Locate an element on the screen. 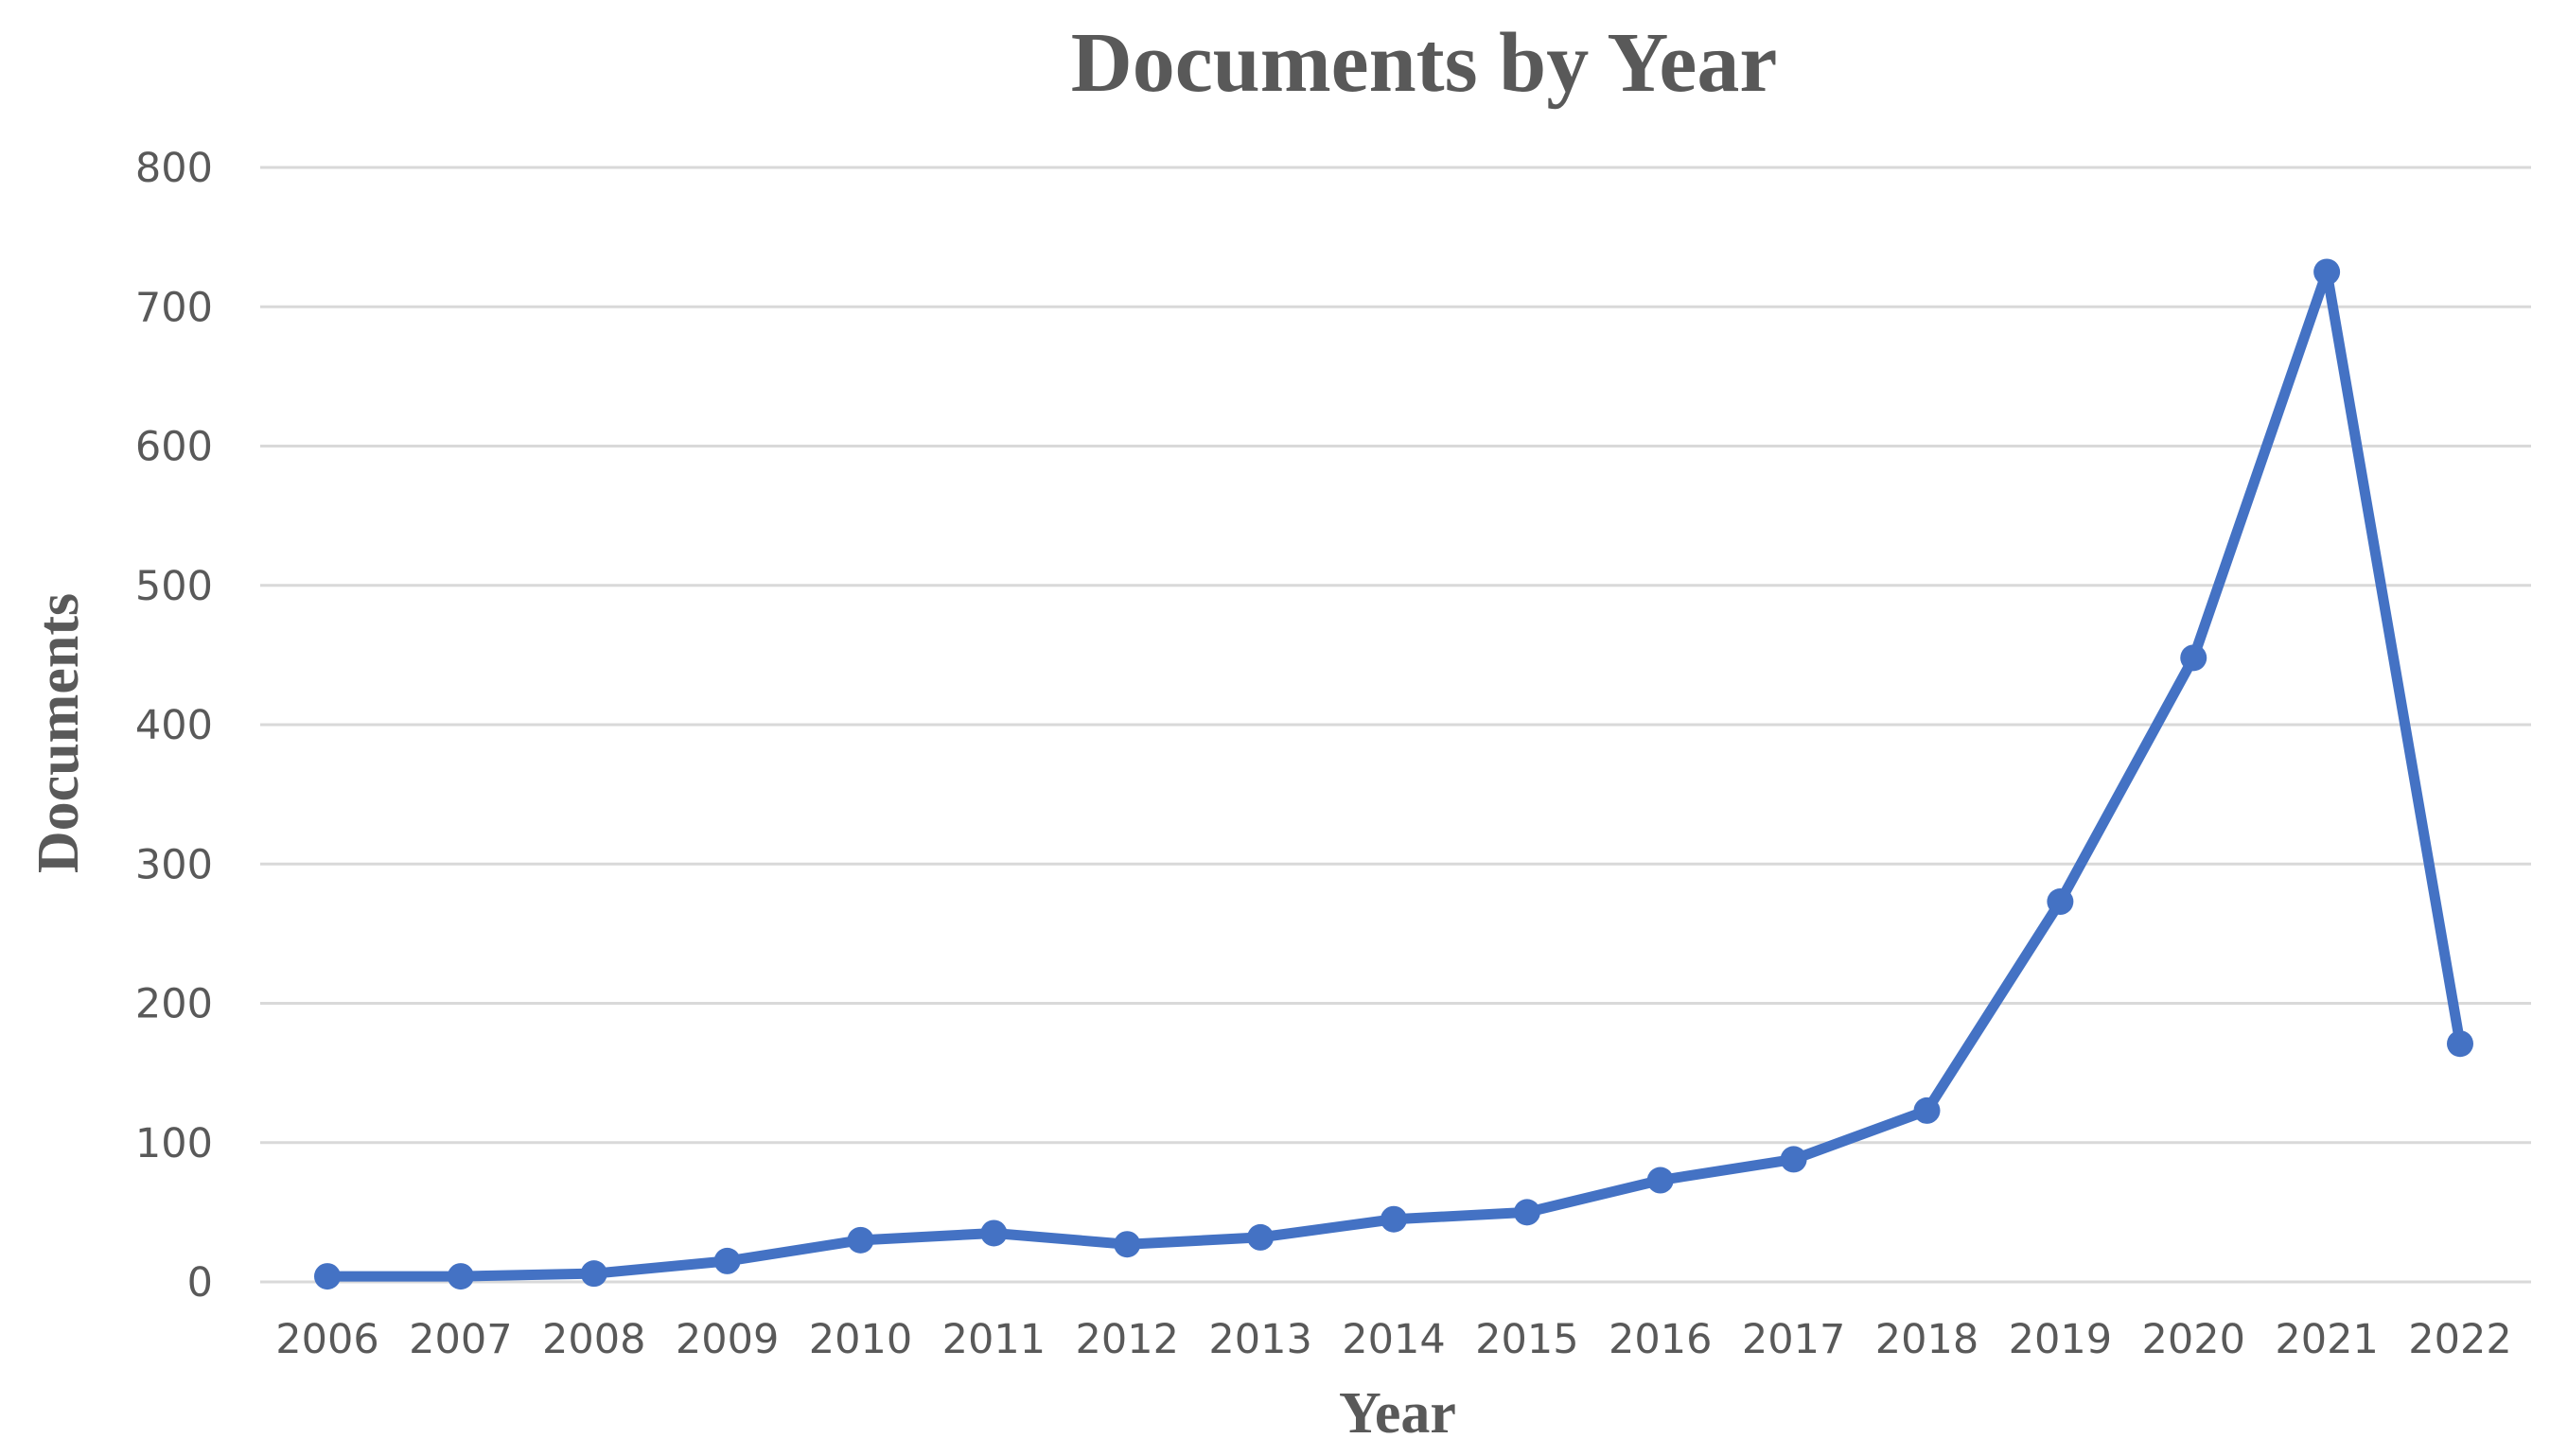  y-tick-label: 700 is located at coordinates (174, 307).